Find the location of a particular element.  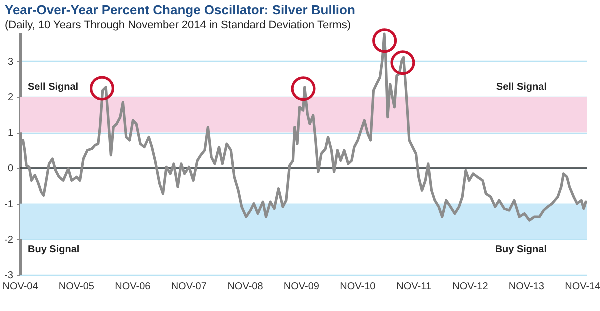

x-tick-label: NOV-08 is located at coordinates (246, 287).